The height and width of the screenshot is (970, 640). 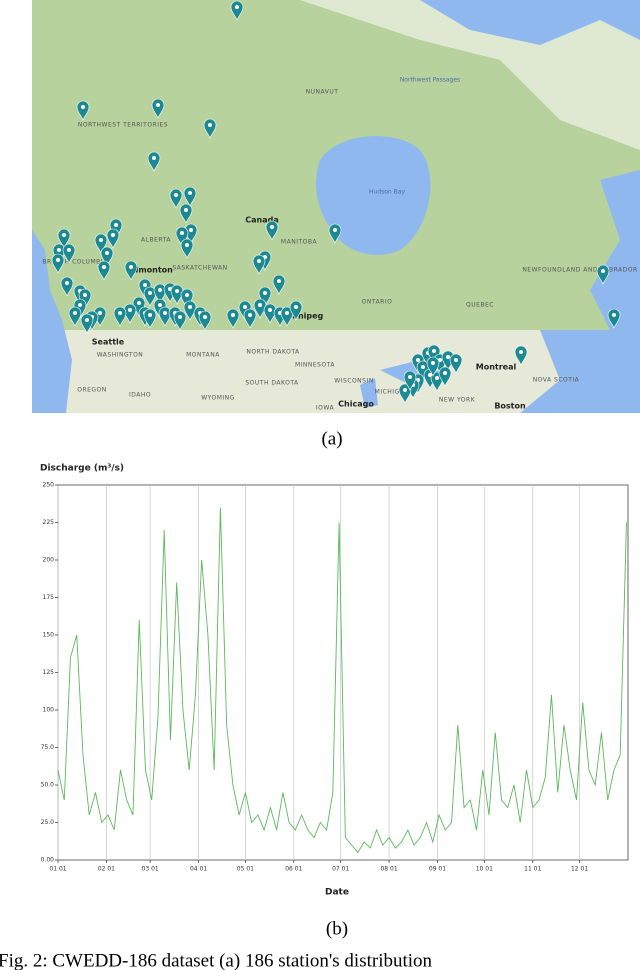 I want to click on map-label: ONTARIO, so click(x=377, y=302).